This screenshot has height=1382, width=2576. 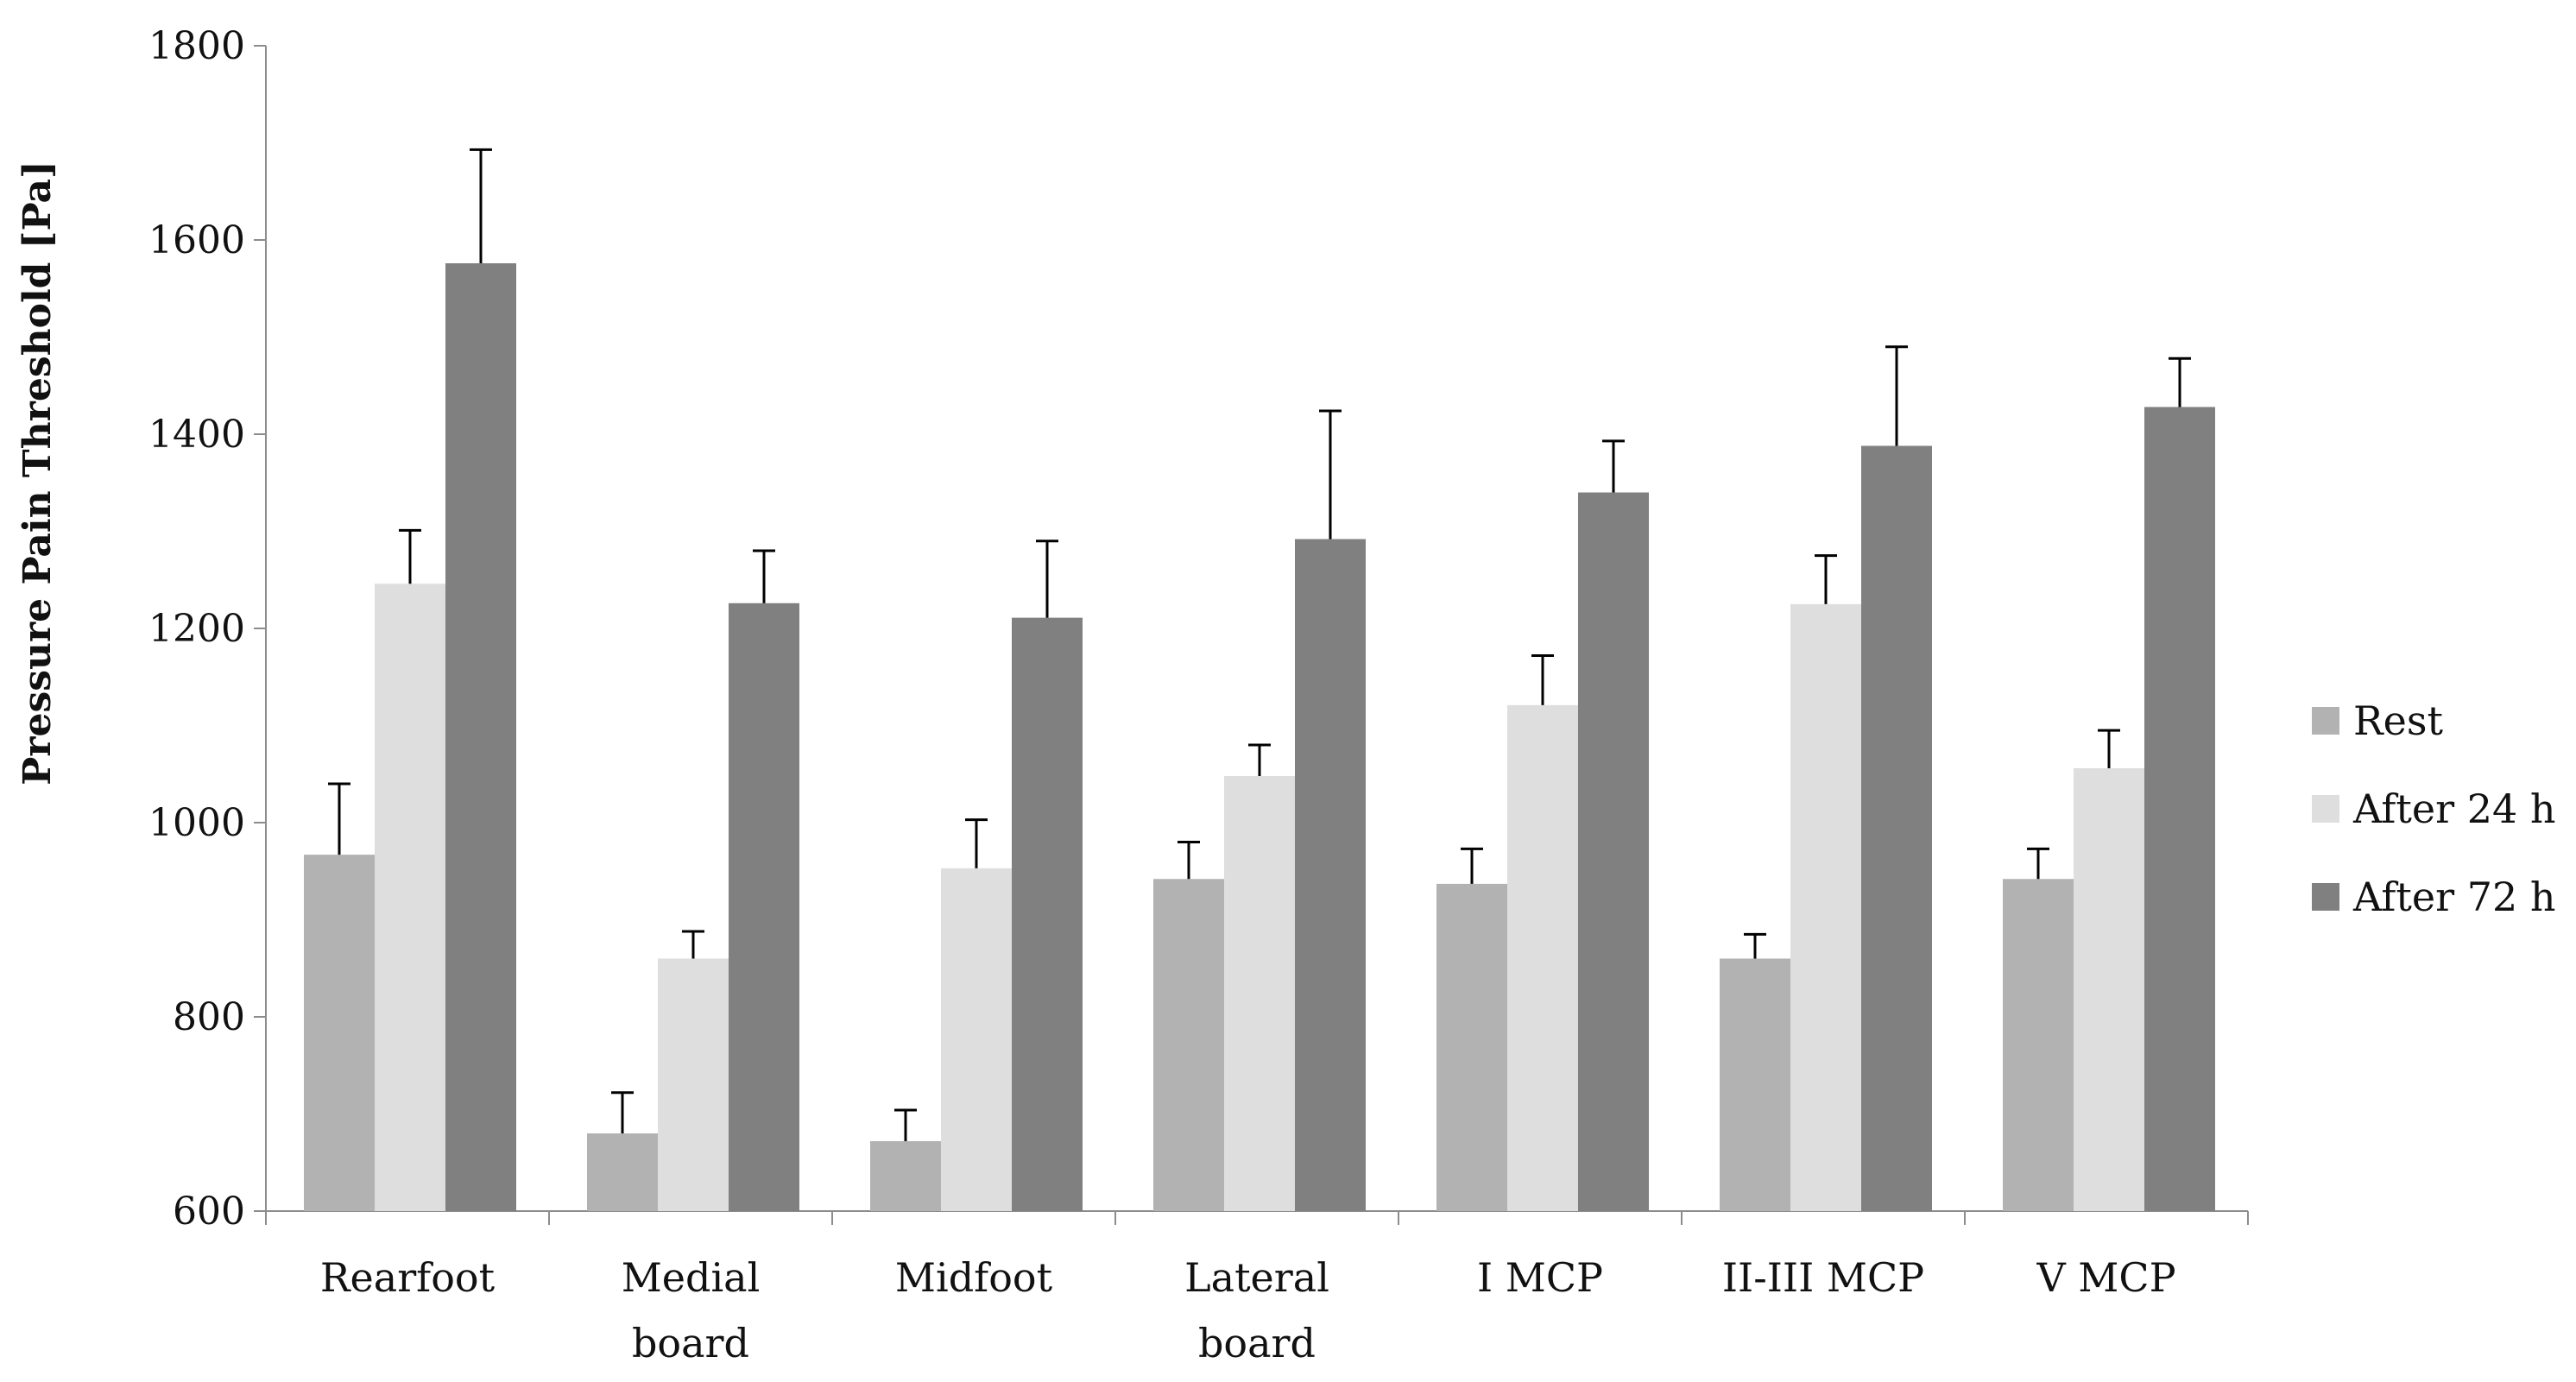 What do you see at coordinates (691, 1310) in the screenshot?
I see `x-tick-label: Medial board` at bounding box center [691, 1310].